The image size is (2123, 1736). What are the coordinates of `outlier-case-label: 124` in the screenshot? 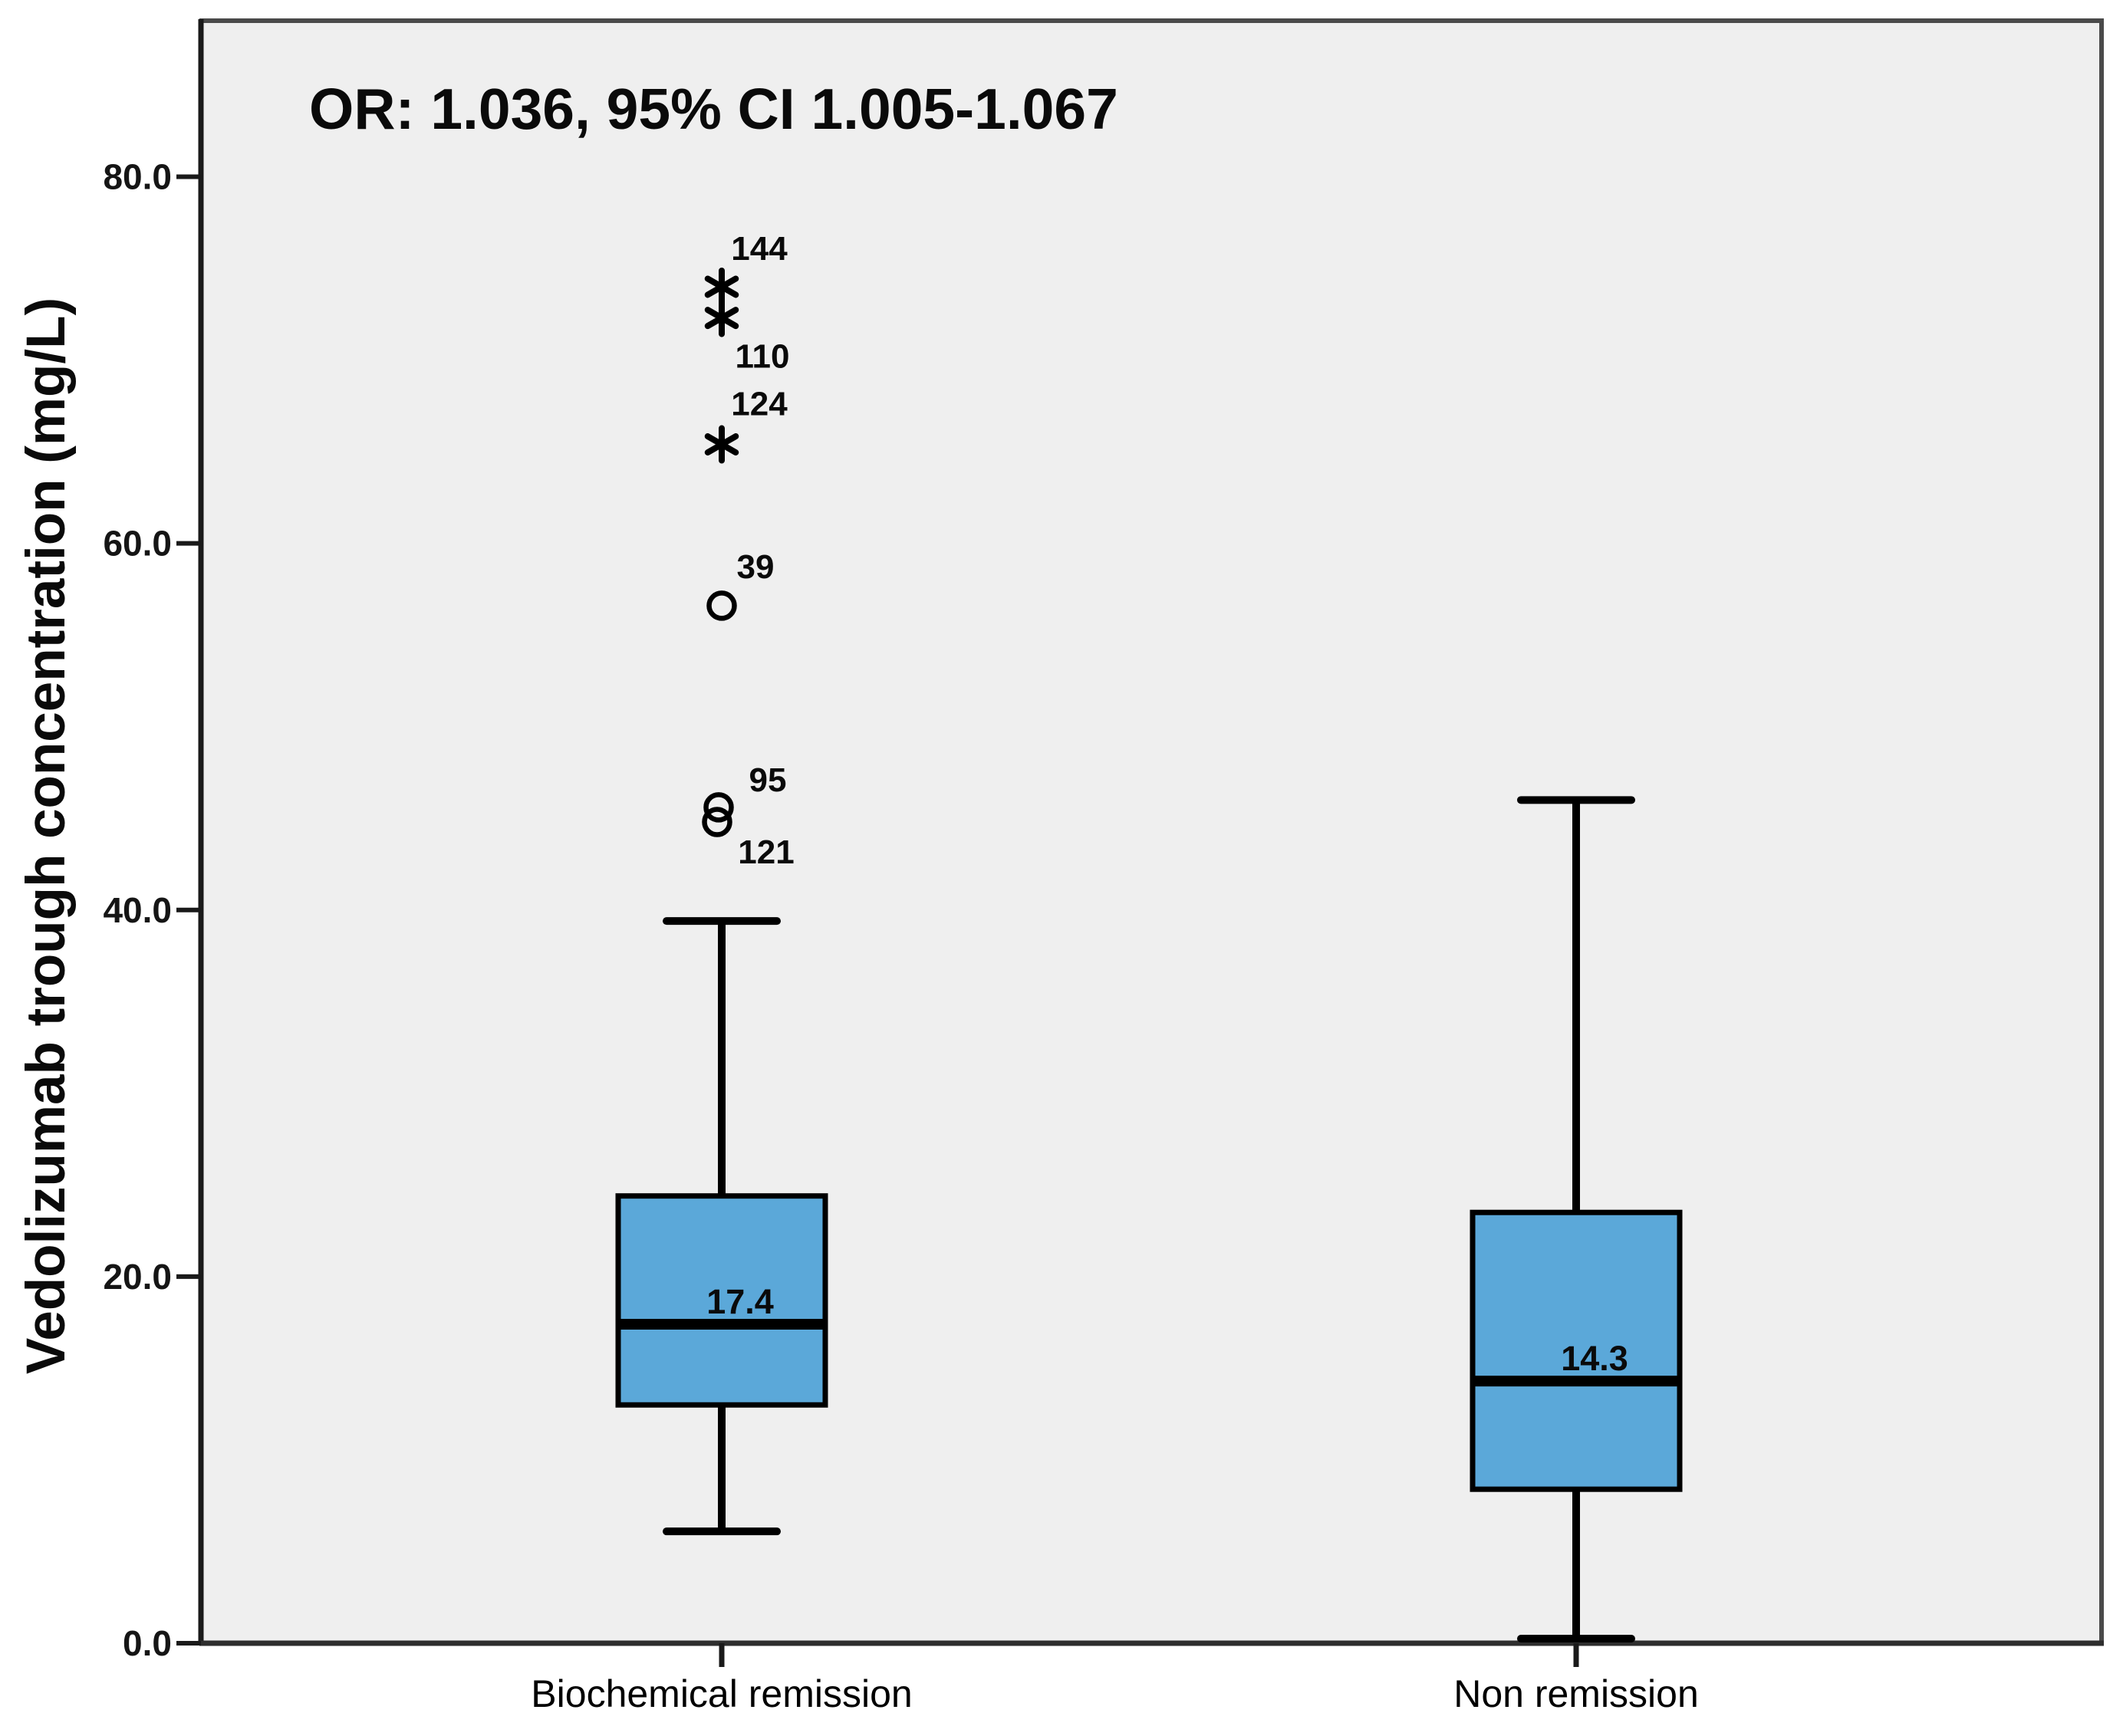 It's located at (759, 405).